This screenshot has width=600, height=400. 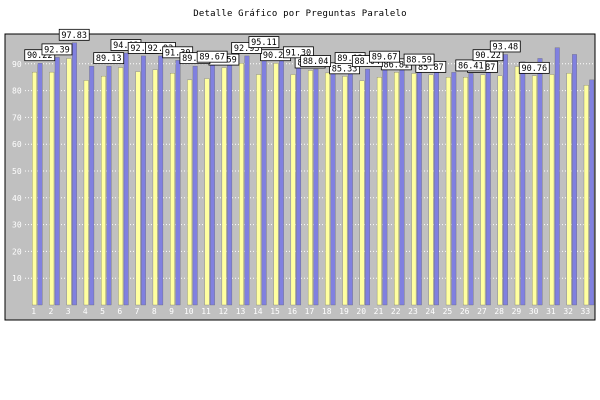 What do you see at coordinates (206, 311) in the screenshot?
I see `x-tick-label: 11` at bounding box center [206, 311].